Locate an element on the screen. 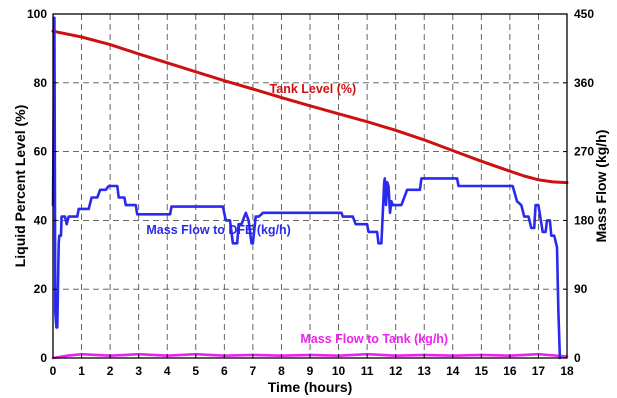 This screenshot has width=617, height=398. x-tick-label: 0 is located at coordinates (53, 371).